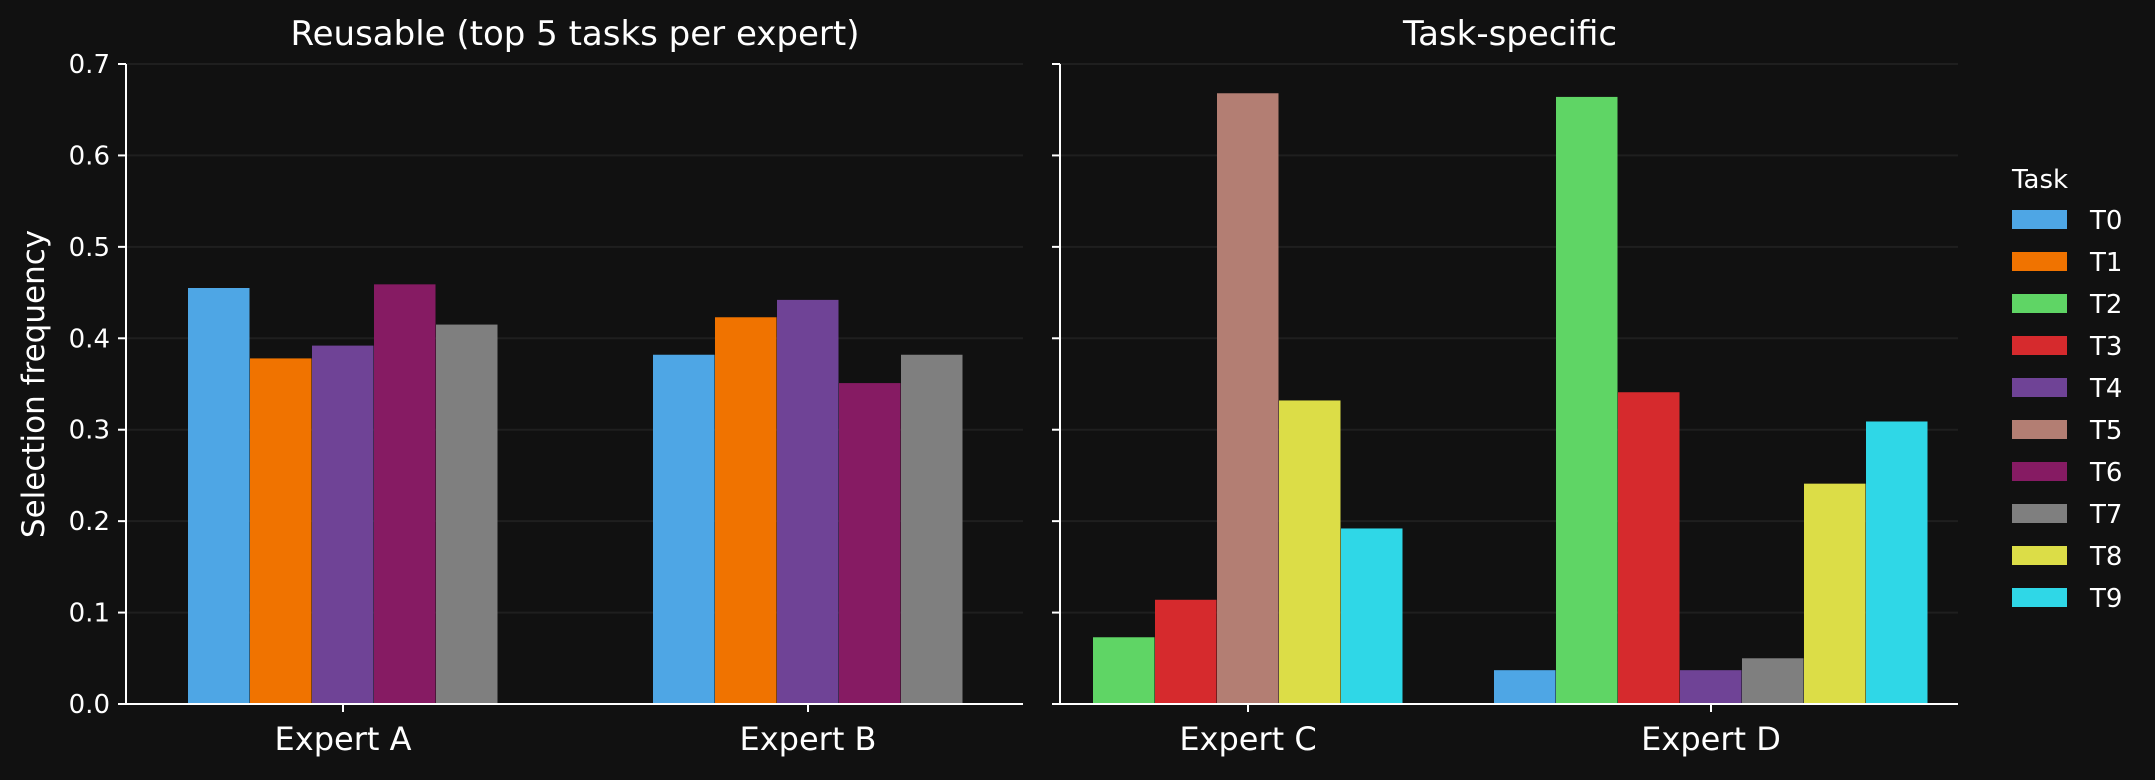  What do you see at coordinates (2105, 389) in the screenshot?
I see `legend-label-t4: T4` at bounding box center [2105, 389].